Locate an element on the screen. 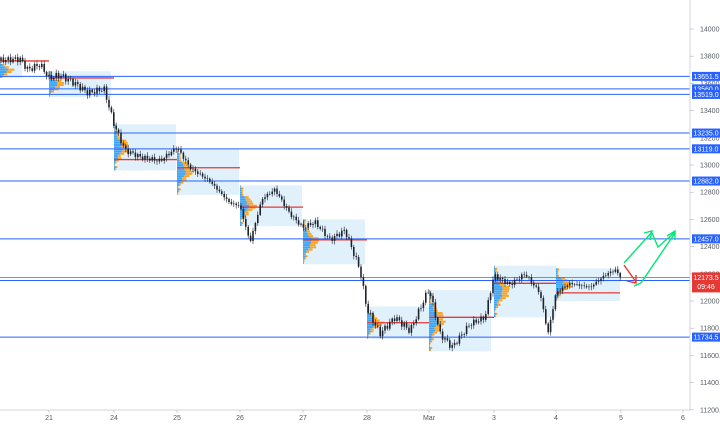  forecast-arrow-down-head is located at coordinates (631, 279).